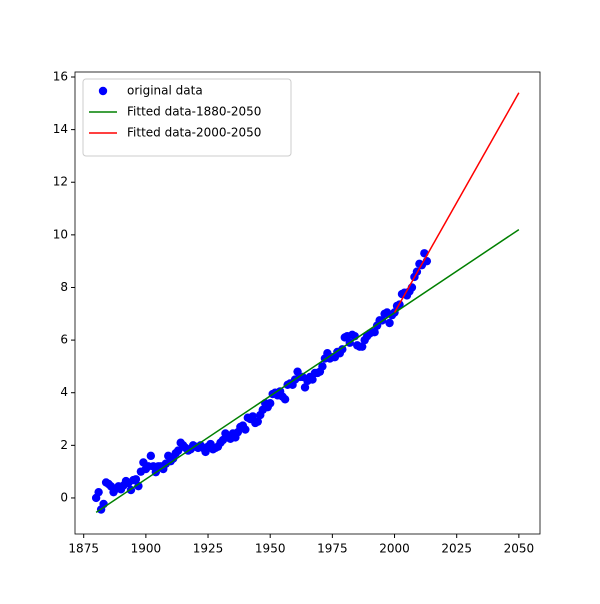 The image size is (600, 604). Describe the element at coordinates (64, 445) in the screenshot. I see `y-tick-label: 2` at that location.